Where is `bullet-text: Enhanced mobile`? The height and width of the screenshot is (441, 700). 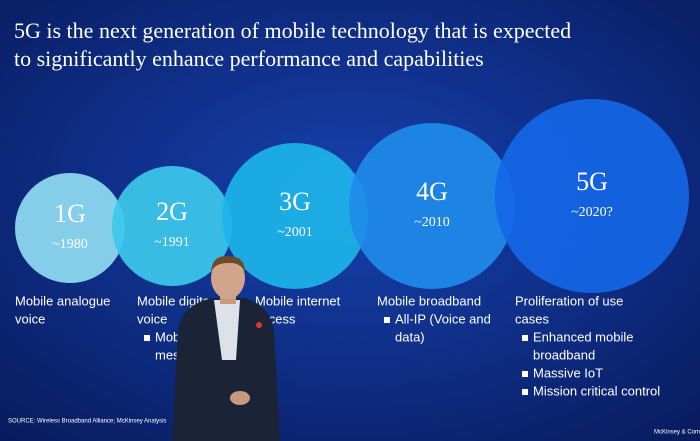 bullet-text: Enhanced mobile is located at coordinates (583, 336).